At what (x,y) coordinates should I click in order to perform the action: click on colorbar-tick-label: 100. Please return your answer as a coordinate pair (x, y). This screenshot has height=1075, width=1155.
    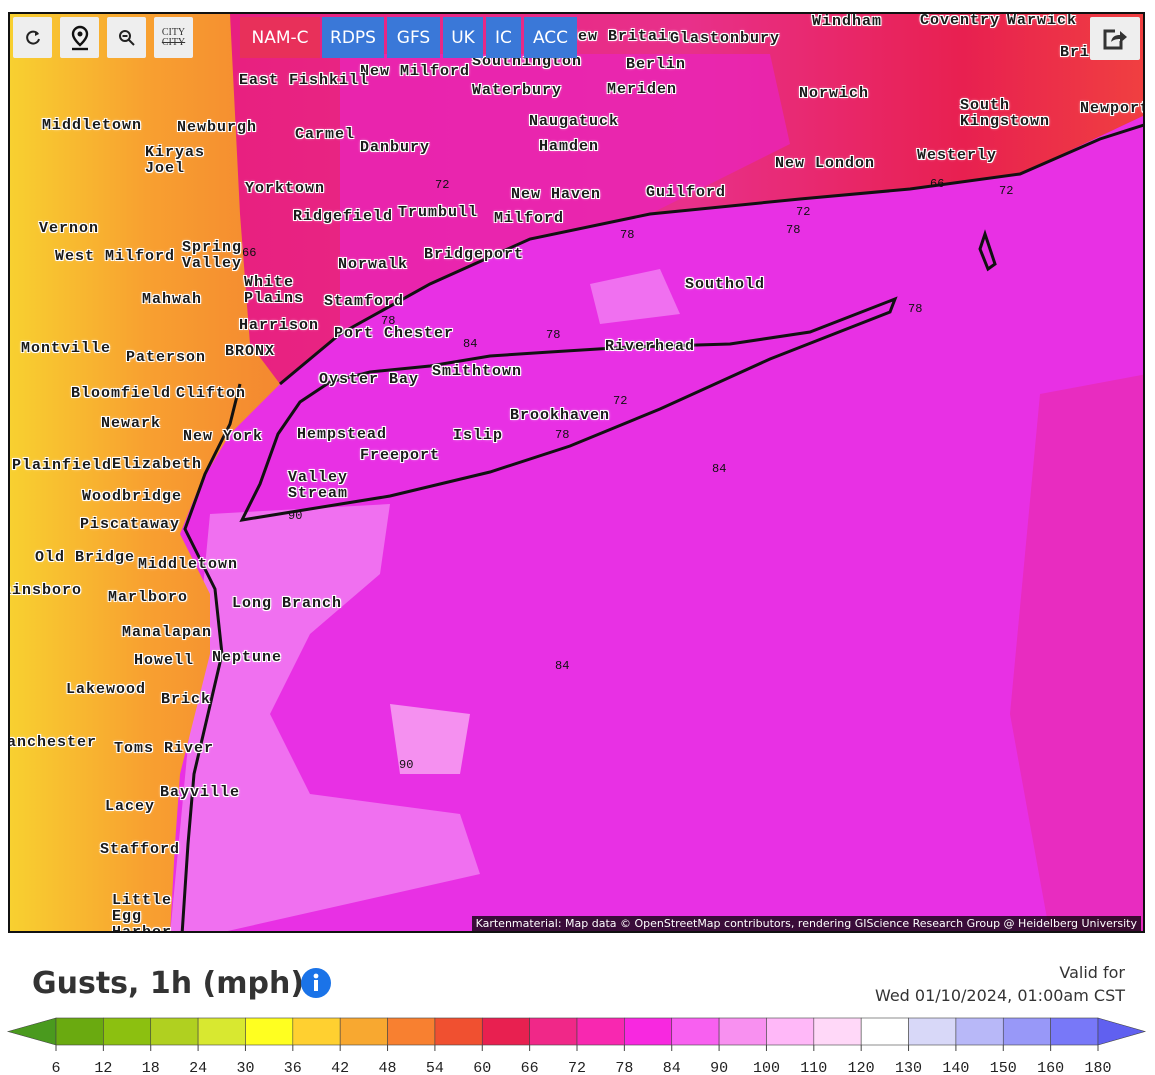
    Looking at the image, I should click on (766, 1067).